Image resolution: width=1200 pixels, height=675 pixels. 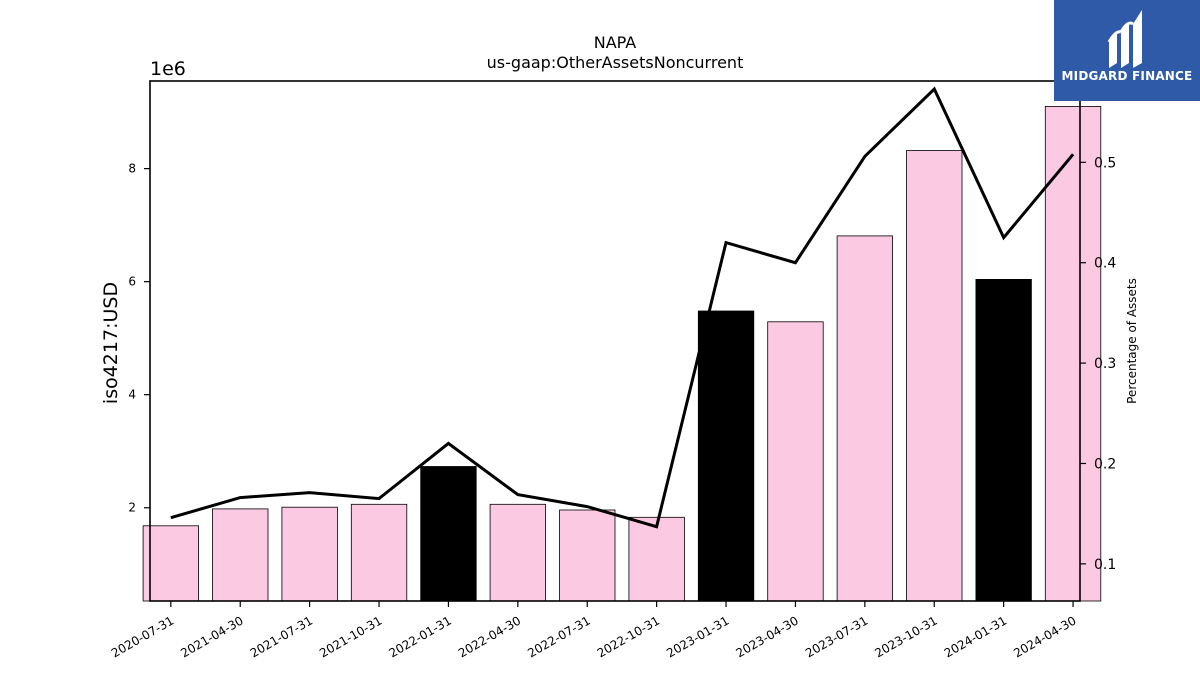 What do you see at coordinates (766, 636) in the screenshot?
I see `x-tick-label: 2023-04-30` at bounding box center [766, 636].